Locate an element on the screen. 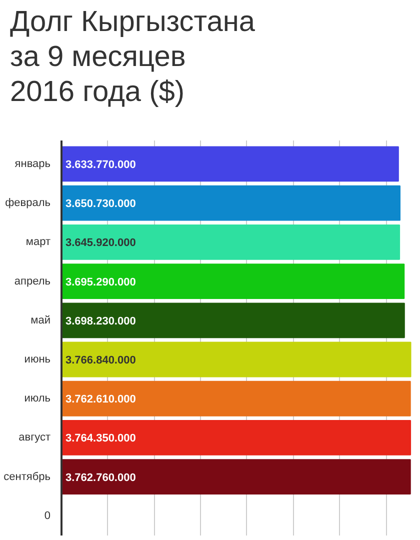 This screenshot has width=420, height=540. y-tick-label: май is located at coordinates (40, 320).